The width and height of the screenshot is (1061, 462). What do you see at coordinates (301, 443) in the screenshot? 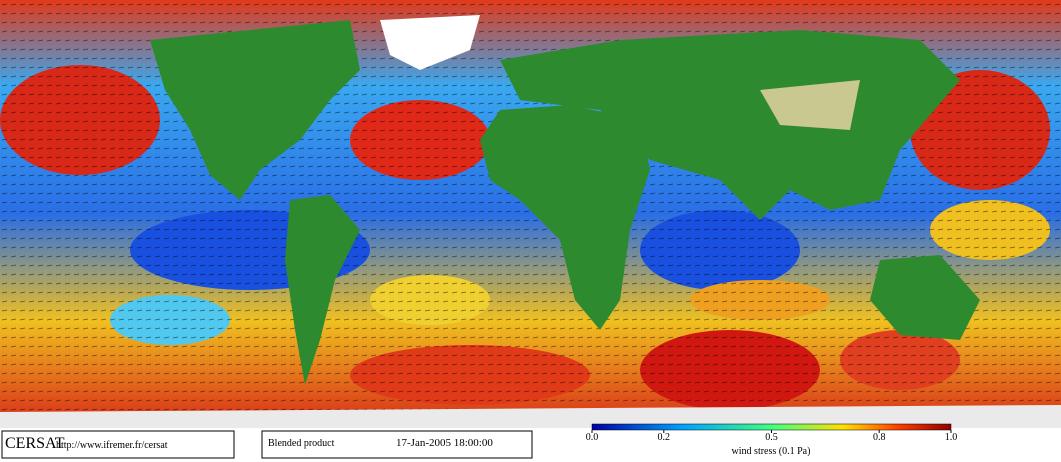
I see `product: Blended product` at bounding box center [301, 443].